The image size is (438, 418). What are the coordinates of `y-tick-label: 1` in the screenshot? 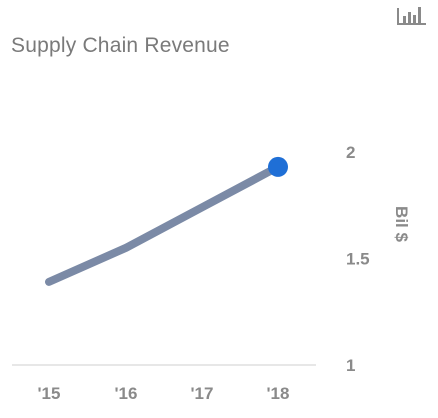 It's located at (350, 365).